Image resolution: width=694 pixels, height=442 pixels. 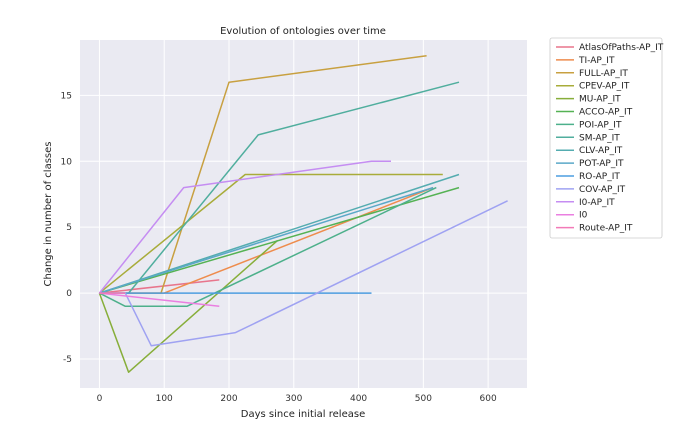 What do you see at coordinates (600, 125) in the screenshot?
I see `legend-entry: POI-AP_IT` at bounding box center [600, 125].